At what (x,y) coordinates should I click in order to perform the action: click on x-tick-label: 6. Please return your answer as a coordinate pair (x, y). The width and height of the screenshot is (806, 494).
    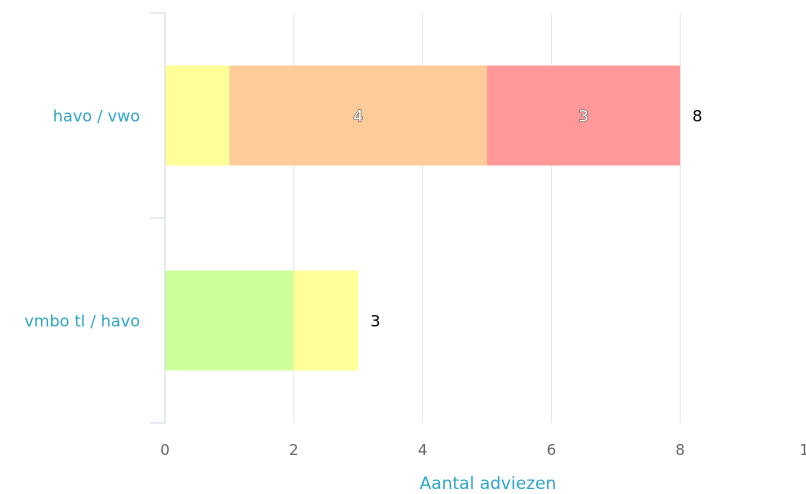
    Looking at the image, I should click on (552, 450).